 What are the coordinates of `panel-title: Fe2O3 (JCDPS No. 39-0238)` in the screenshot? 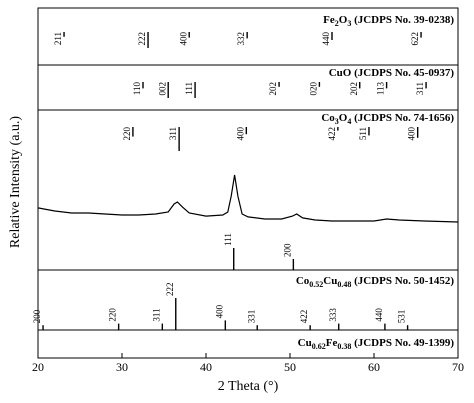 It's located at (388, 21).